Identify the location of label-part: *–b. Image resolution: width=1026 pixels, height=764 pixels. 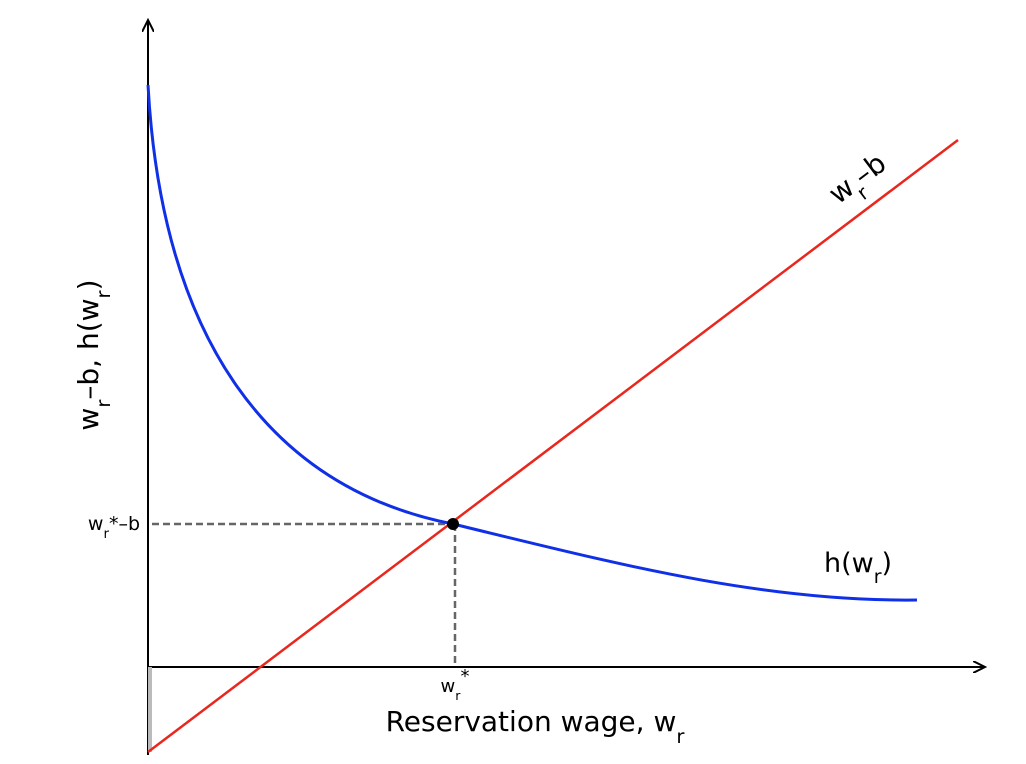
(124, 524).